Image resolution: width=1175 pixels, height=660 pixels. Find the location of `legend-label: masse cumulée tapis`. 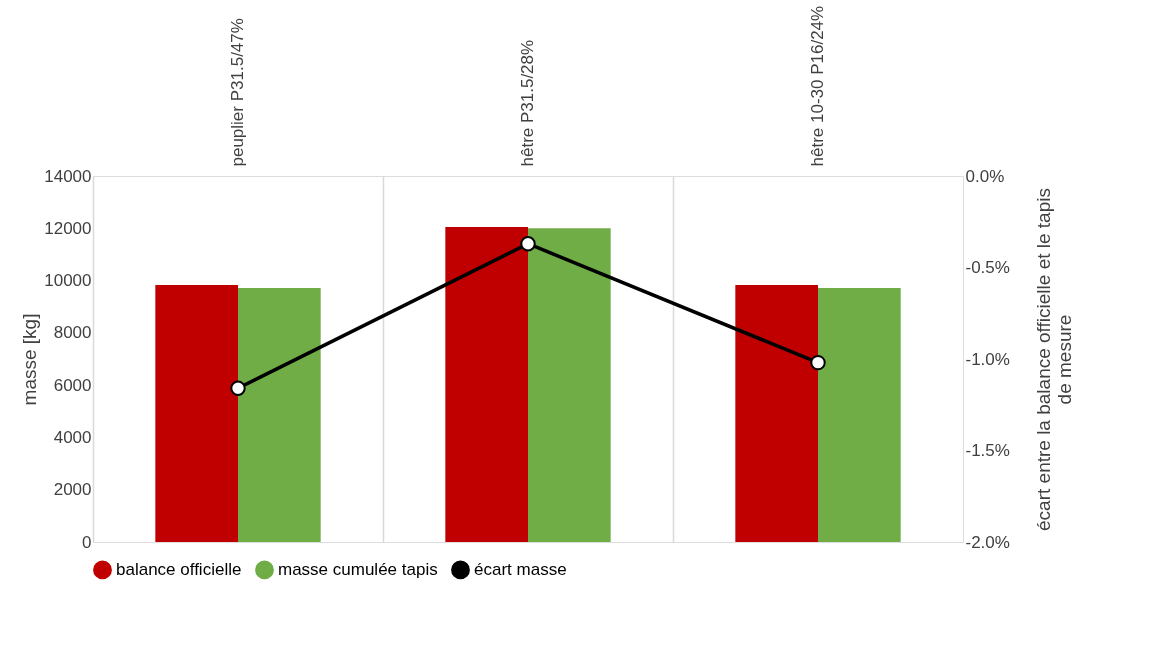

legend-label: masse cumulée tapis is located at coordinates (358, 569).